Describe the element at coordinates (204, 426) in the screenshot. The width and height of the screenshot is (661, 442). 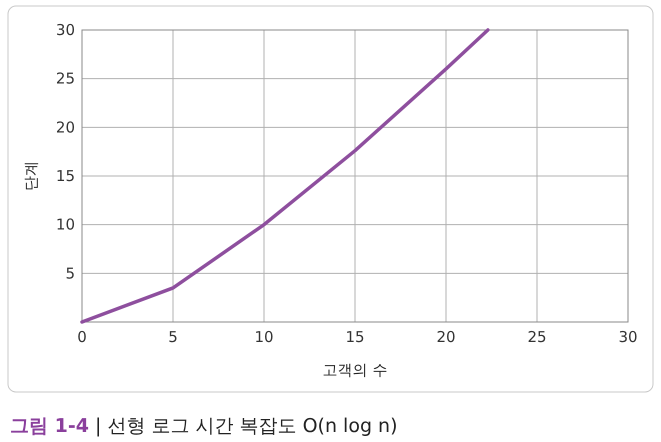
I see `text: 그림 1-4 | 선형 로그 시간 복잡도 O(n log n)` at that location.